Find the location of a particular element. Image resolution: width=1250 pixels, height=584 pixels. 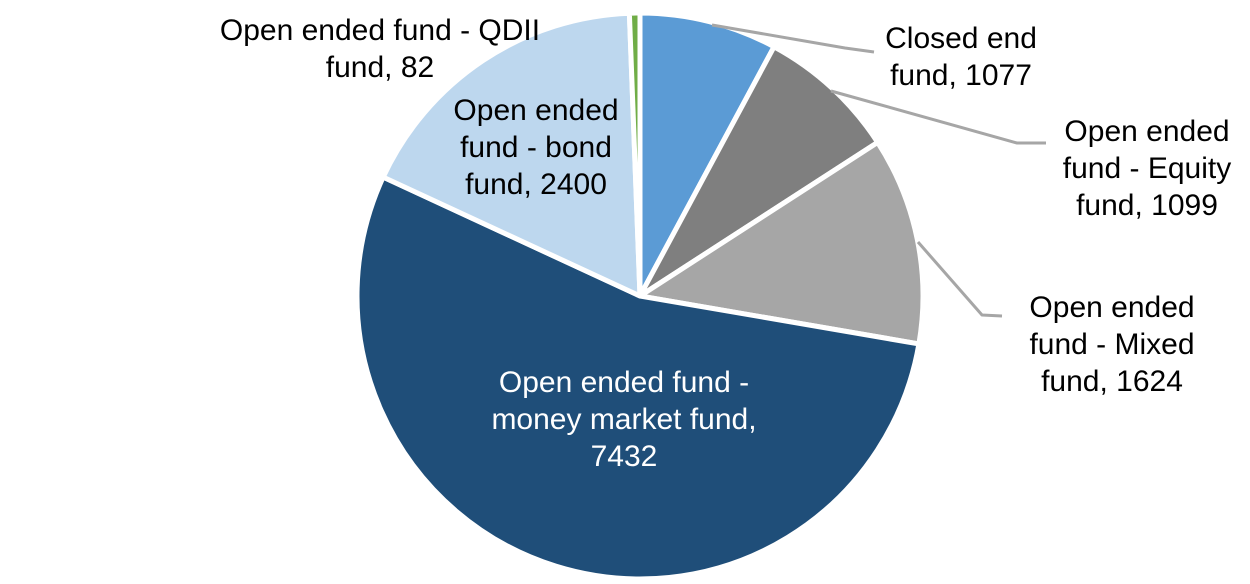

label-line: fund, 1077 is located at coordinates (961, 75).